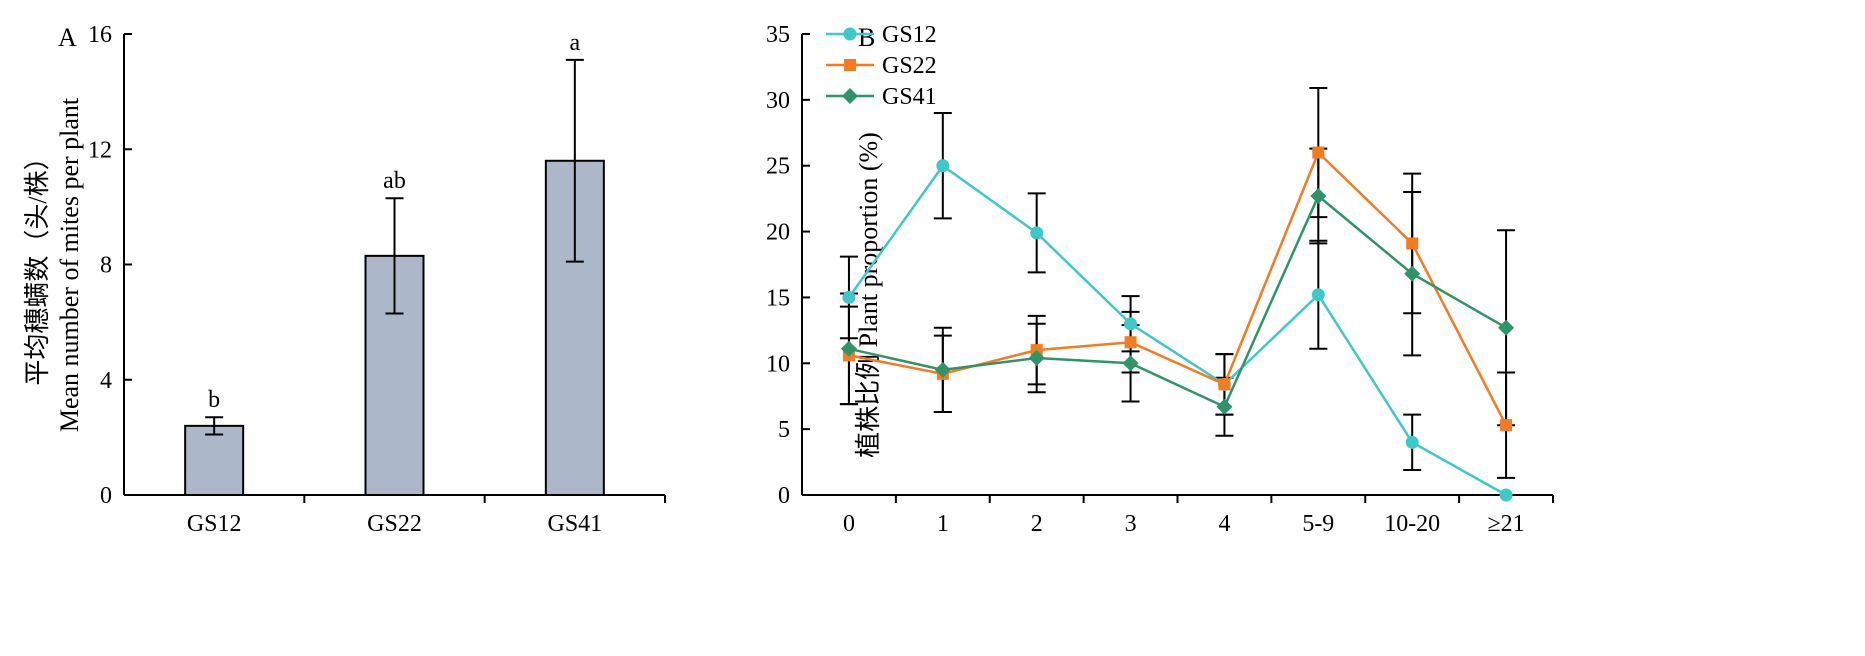 Image resolution: width=1865 pixels, height=656 pixels. I want to click on legend-item-gs12: GS12, so click(881, 35).